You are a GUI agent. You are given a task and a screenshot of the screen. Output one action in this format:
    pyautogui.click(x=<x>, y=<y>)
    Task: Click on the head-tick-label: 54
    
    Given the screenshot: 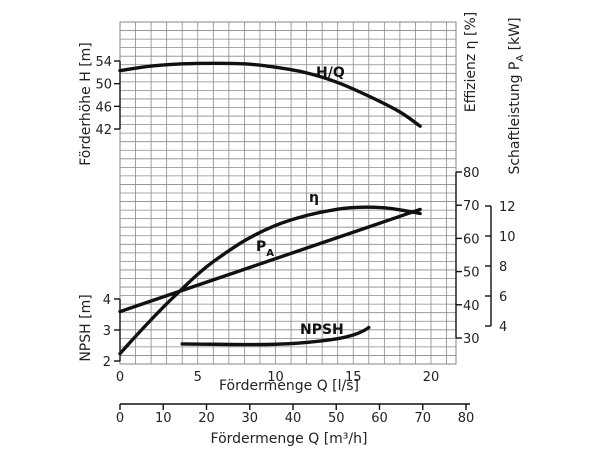 What is the action you would take?
    pyautogui.click(x=103, y=62)
    